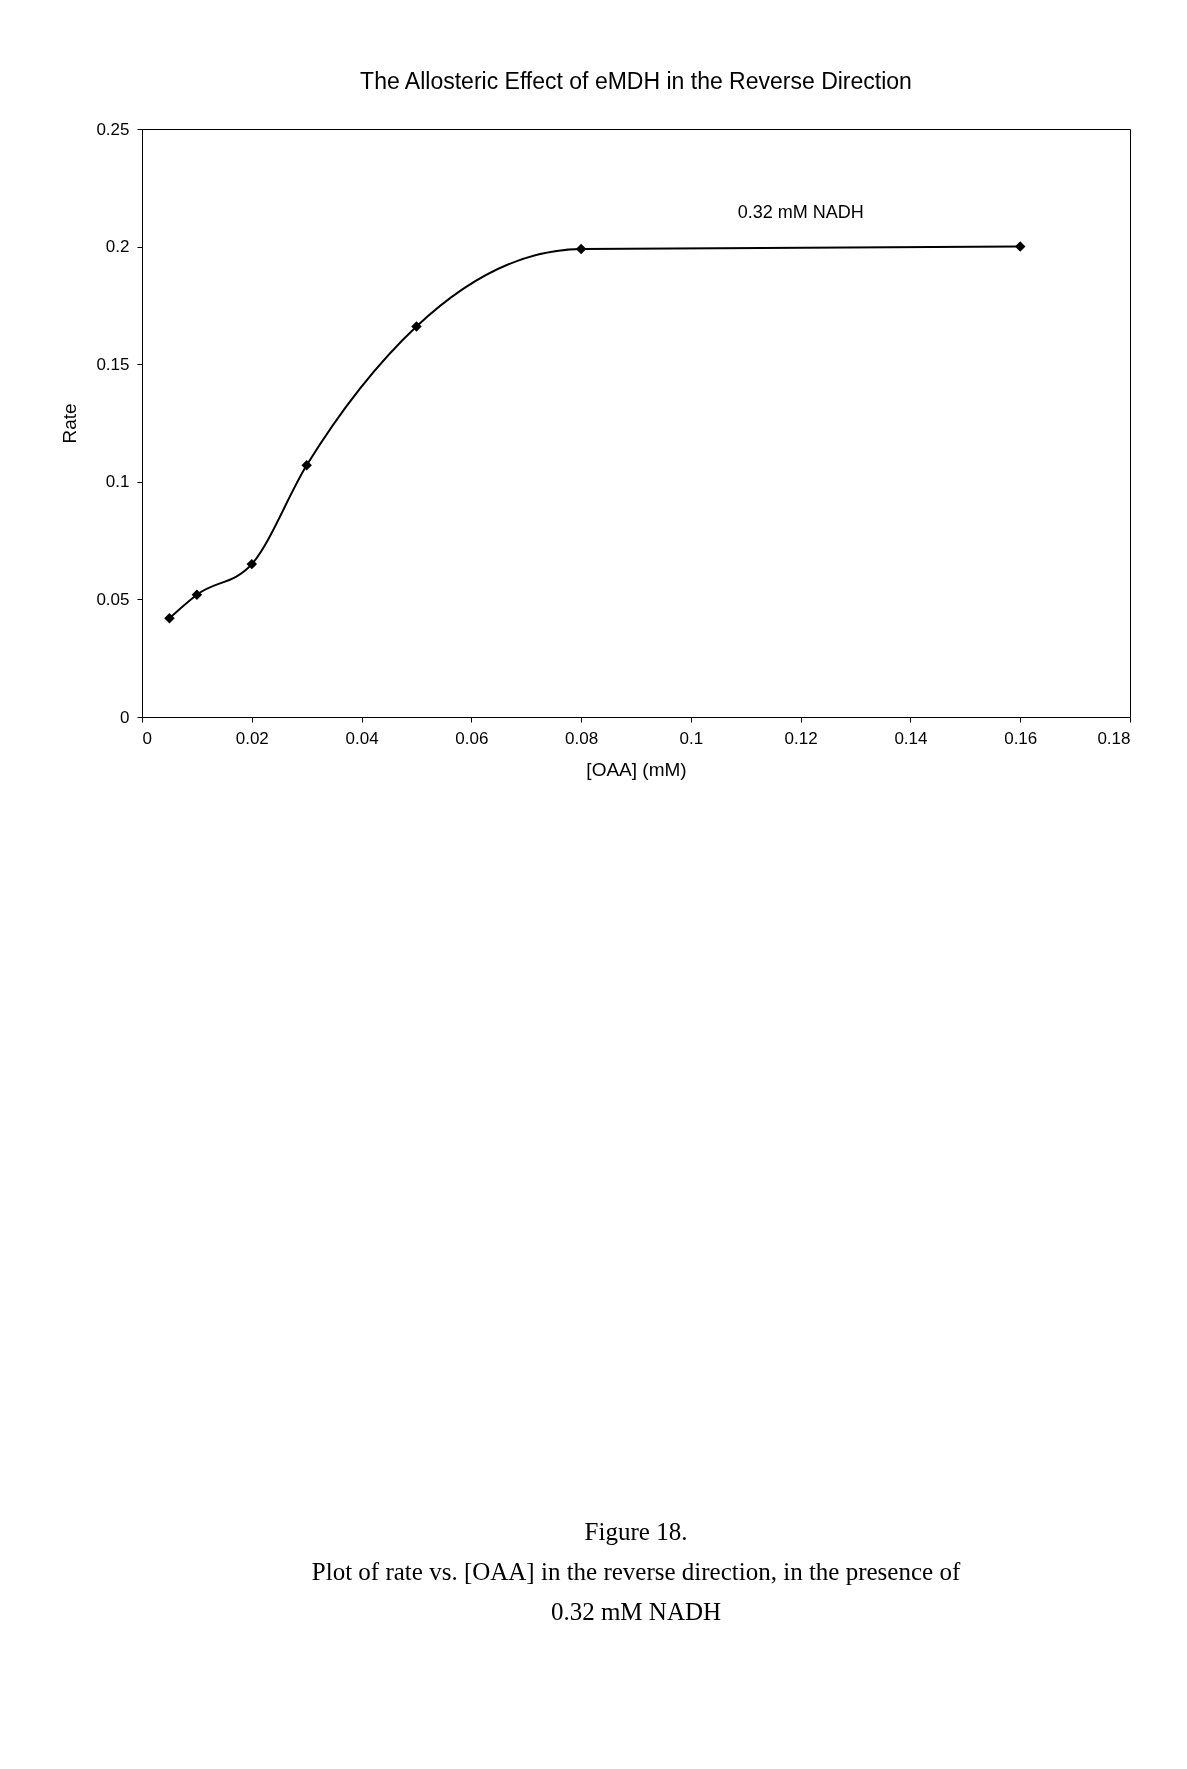  What do you see at coordinates (113, 364) in the screenshot?
I see `y-tick-label: 0.15` at bounding box center [113, 364].